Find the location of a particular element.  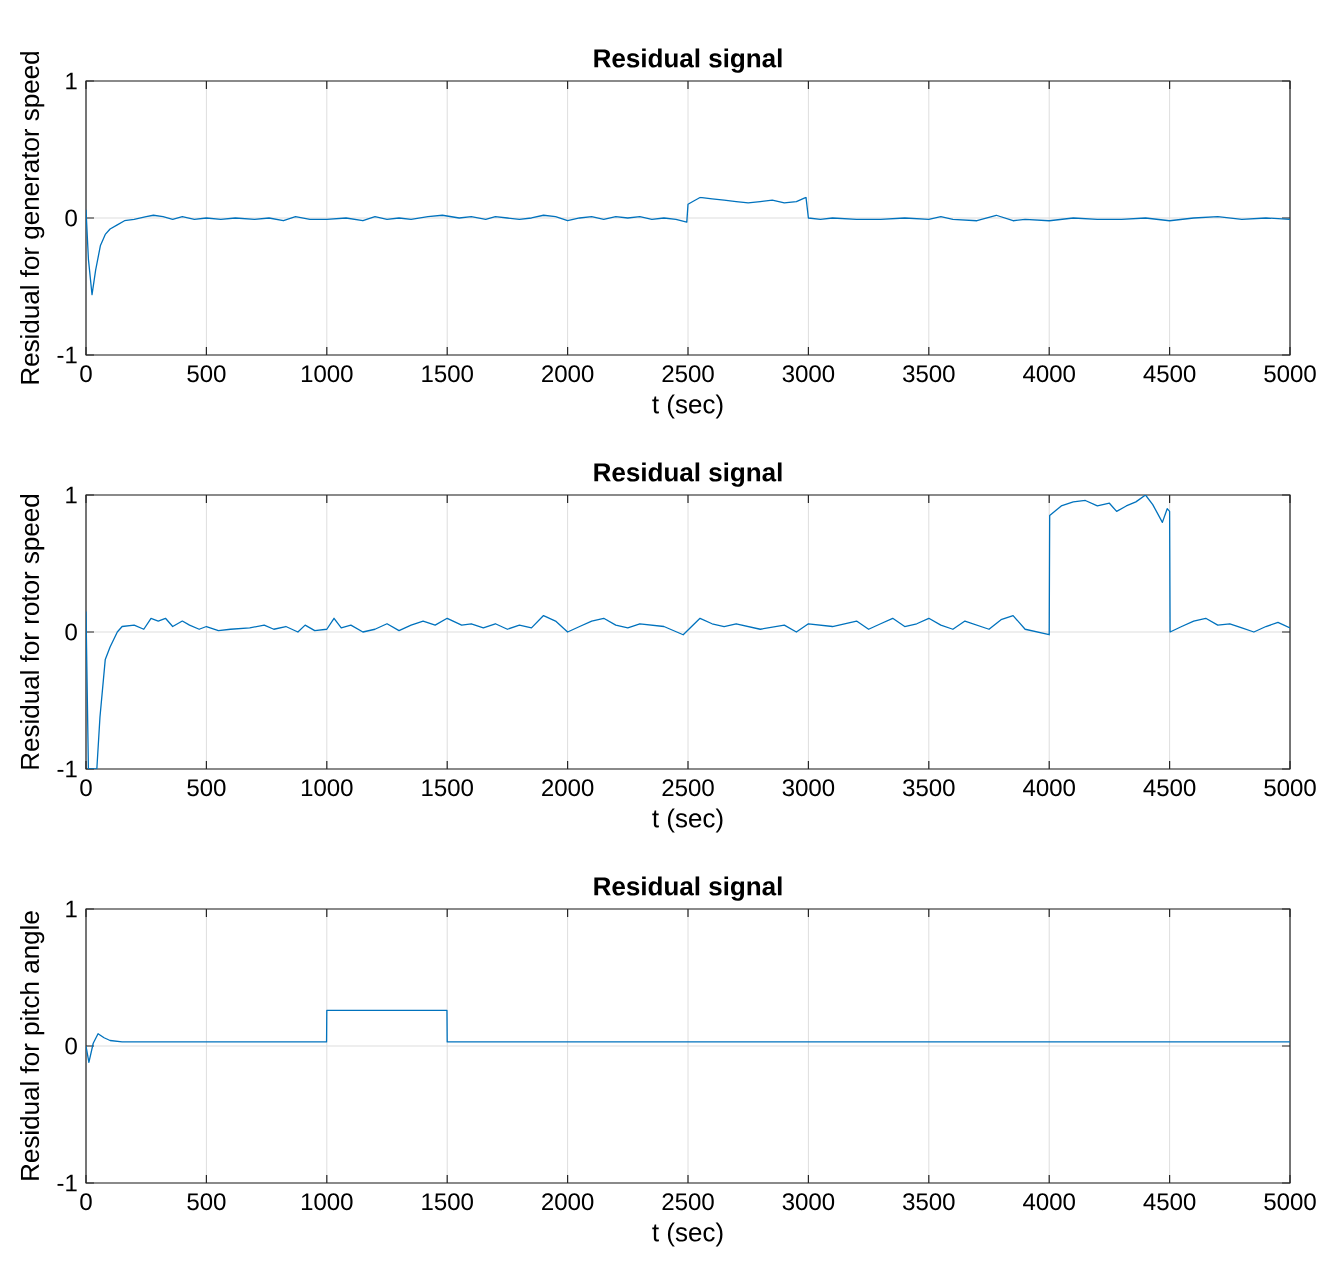

y-axis-title: Residual for rotor speed is located at coordinates (32, 631).